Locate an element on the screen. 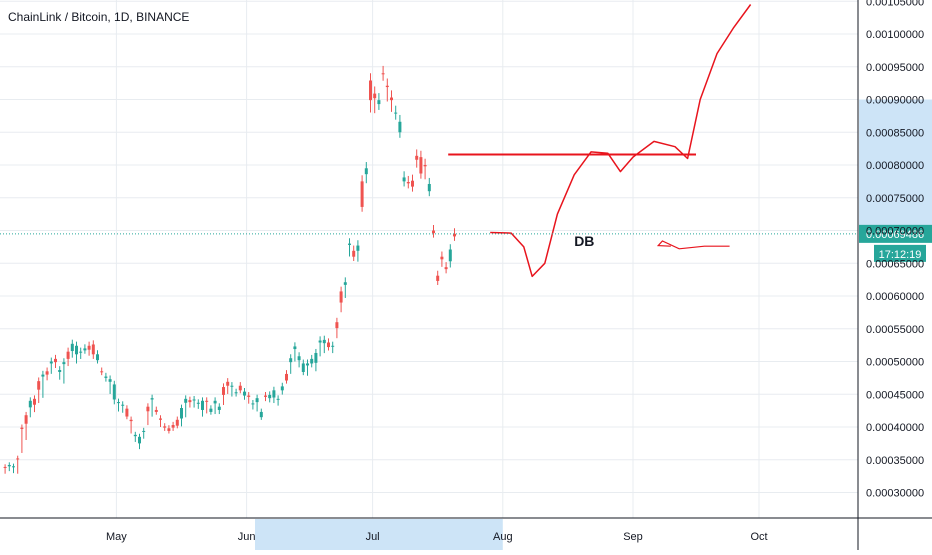  time-tick-label: May is located at coordinates (116, 537).